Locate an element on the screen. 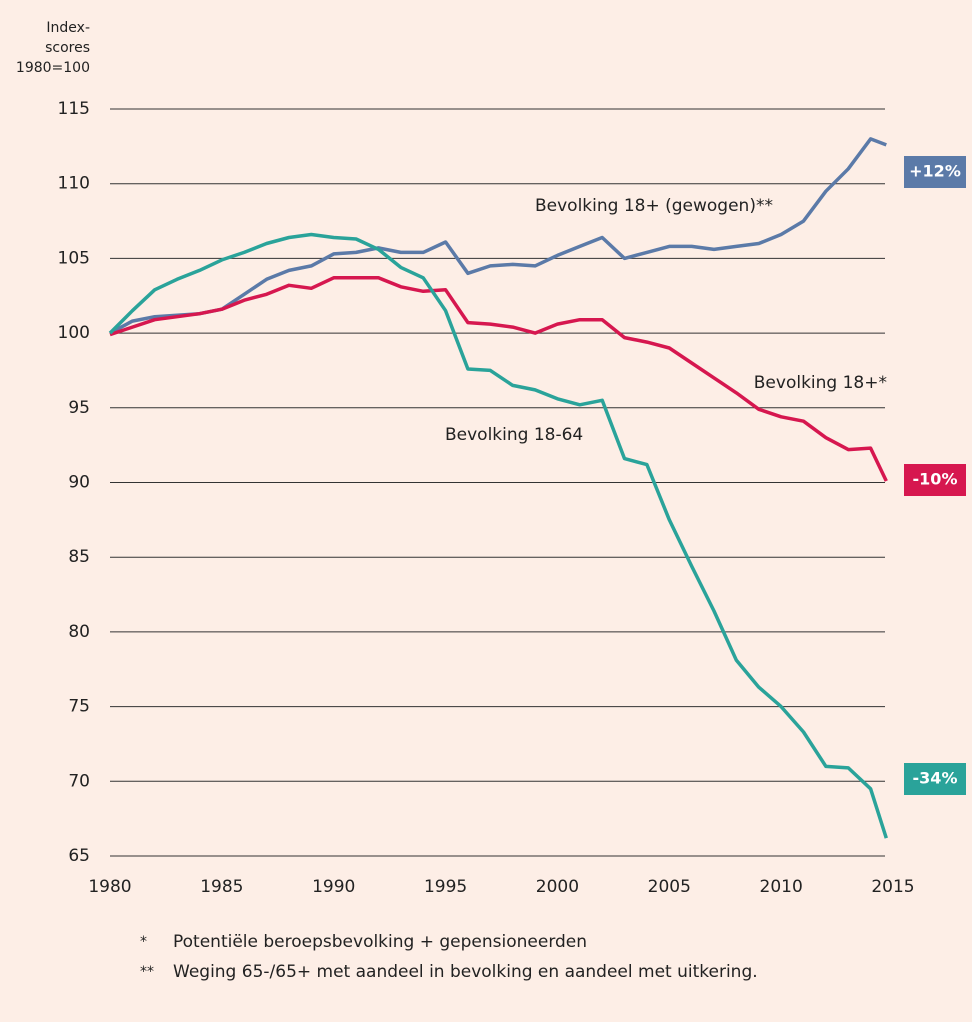 This screenshot has height=1022, width=972. x-tick-label: 1985 is located at coordinates (221, 887).